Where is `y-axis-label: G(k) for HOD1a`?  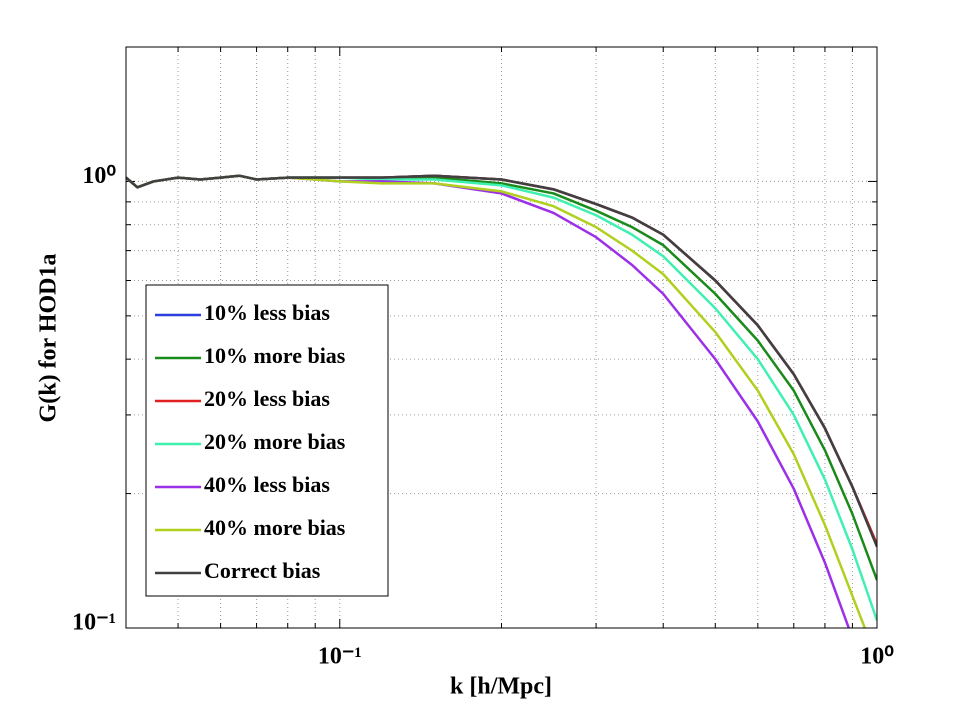
y-axis-label: G(k) for HOD1a is located at coordinates (49, 338).